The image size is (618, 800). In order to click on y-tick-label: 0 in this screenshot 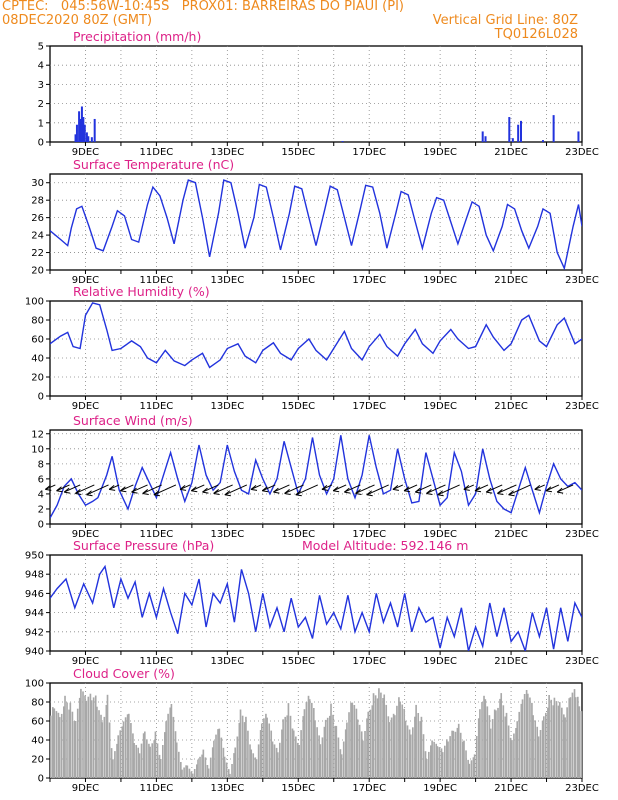, I will do `click(41, 143)`.